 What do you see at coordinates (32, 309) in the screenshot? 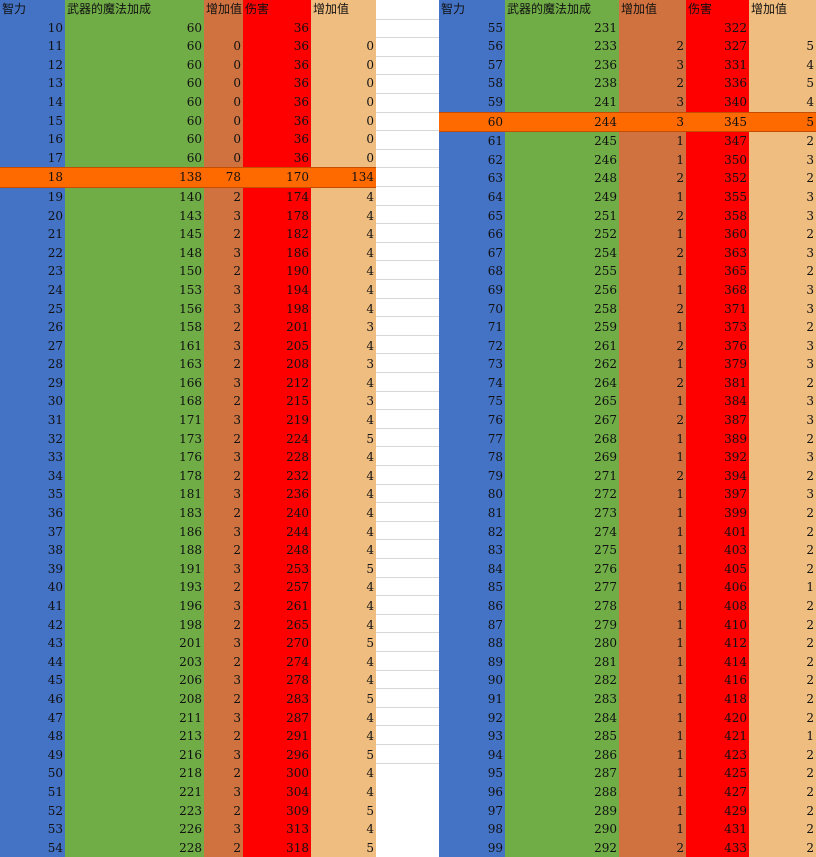
I see `intelligence-cell: 25` at bounding box center [32, 309].